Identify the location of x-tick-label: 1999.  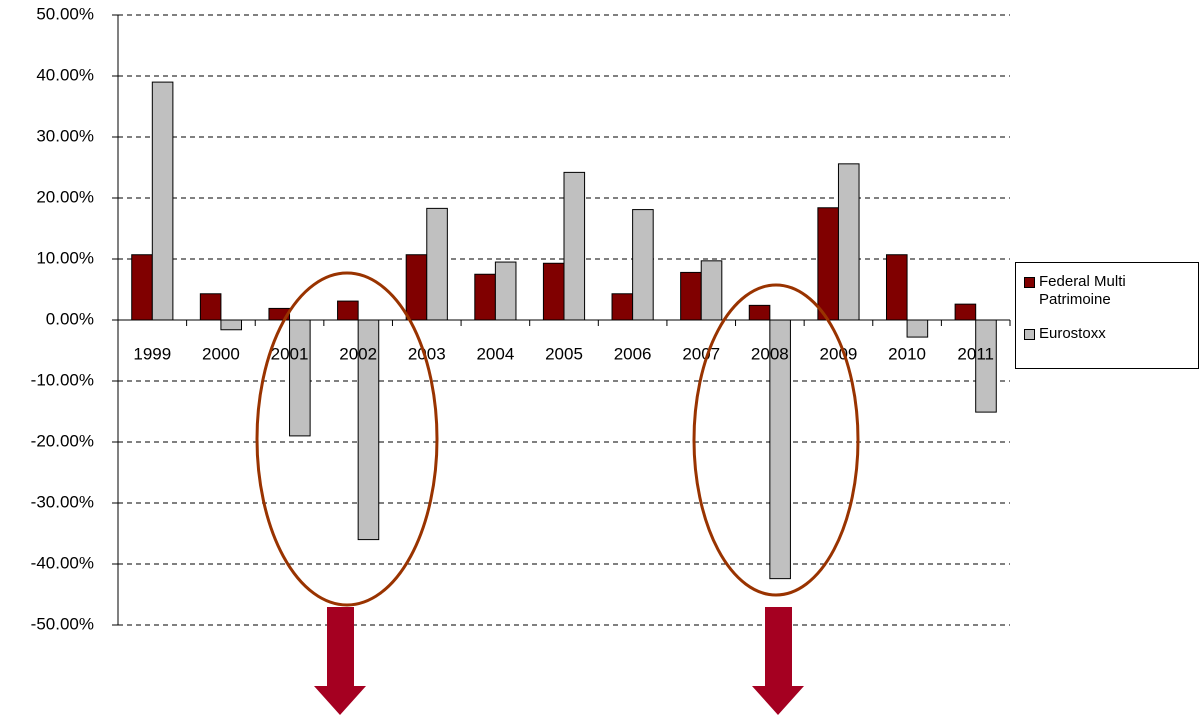
(152, 353).